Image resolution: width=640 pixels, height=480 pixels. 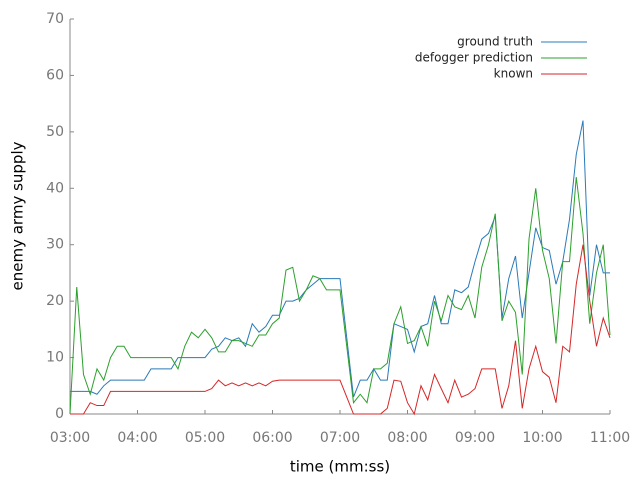 I want to click on y-tick-label: 10, so click(x=55, y=358).